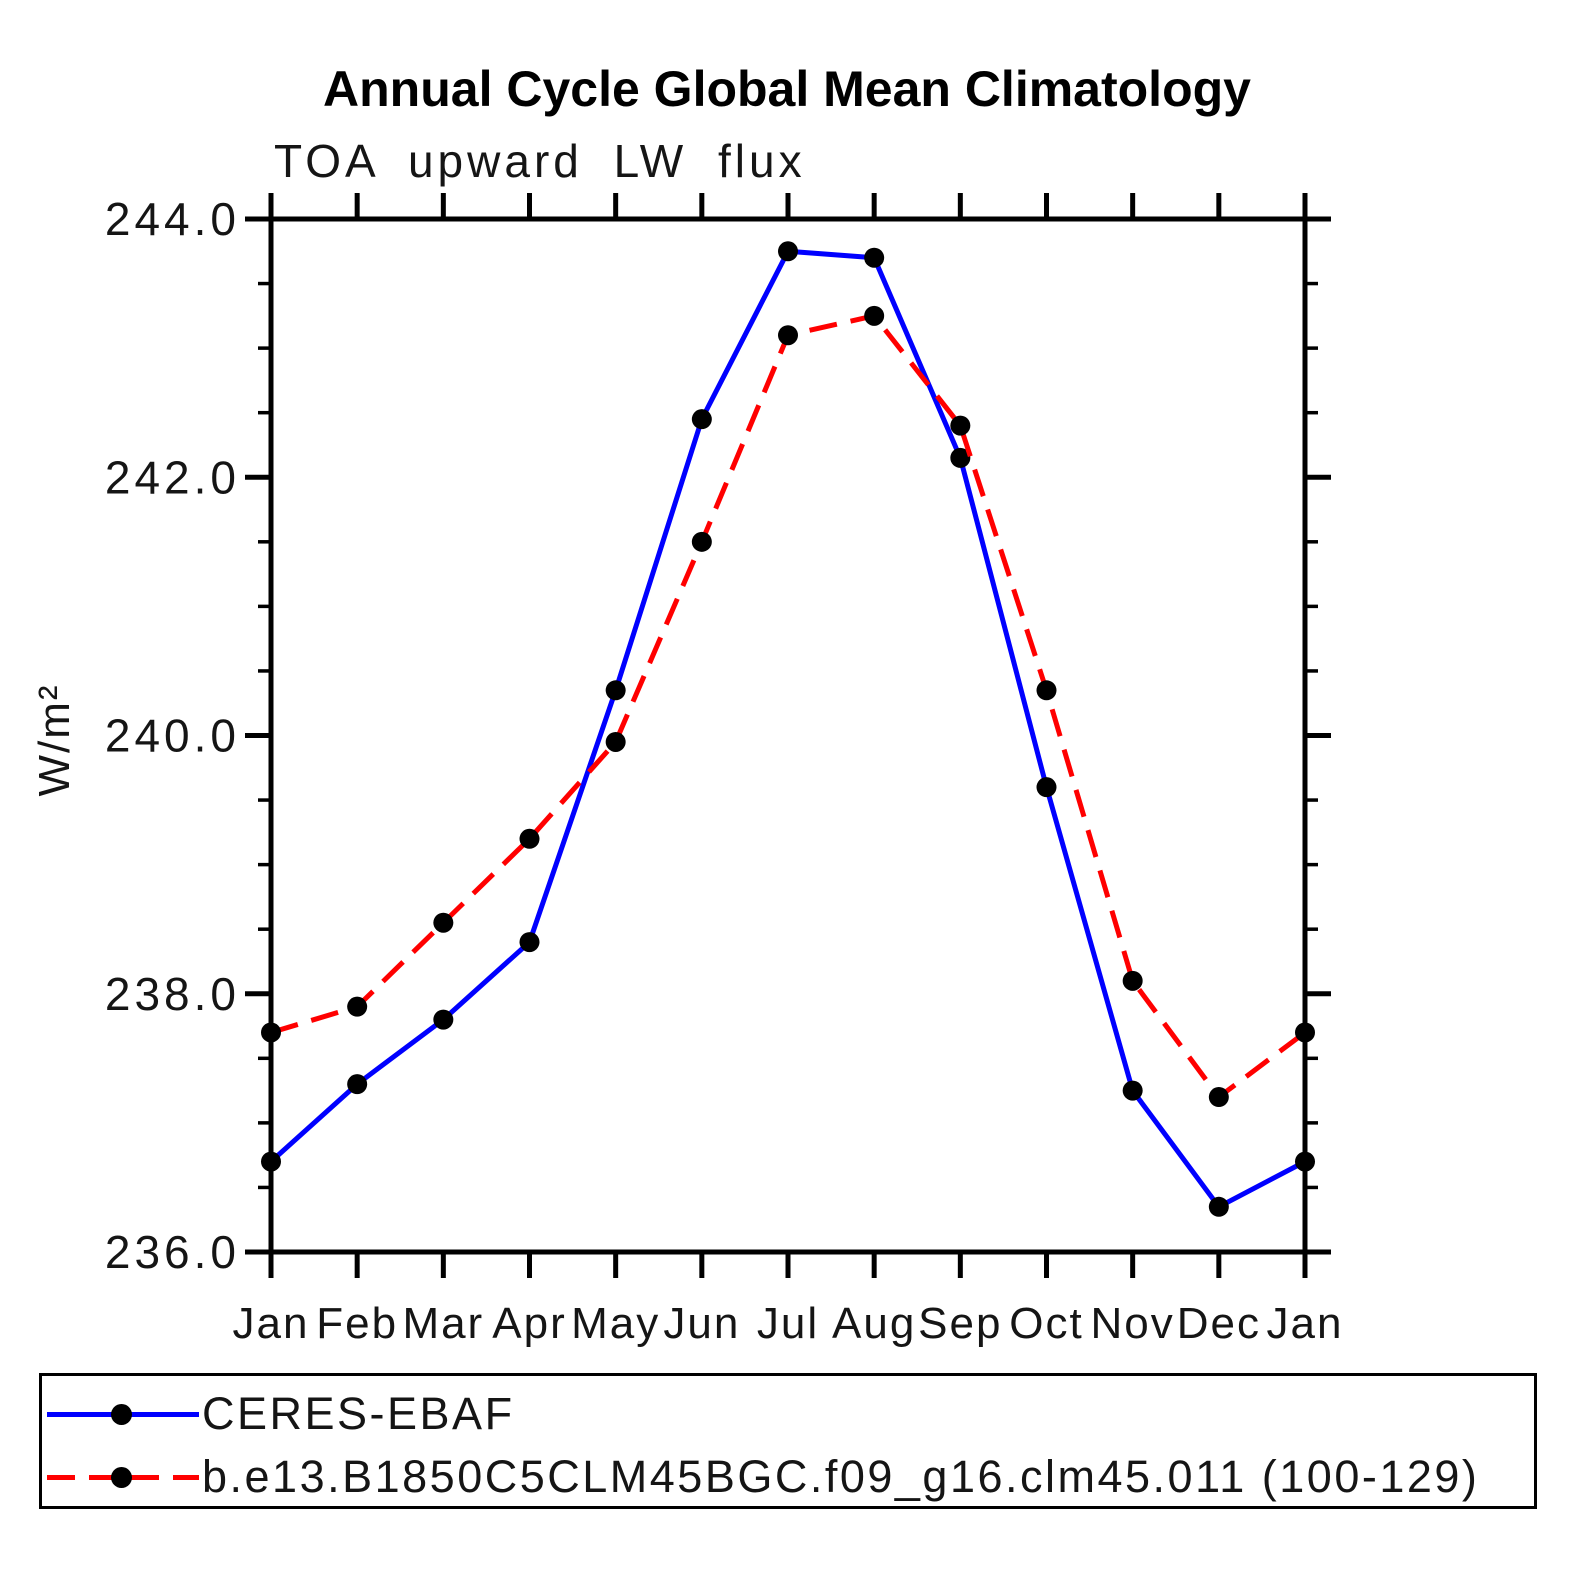 This screenshot has width=1574, height=1574. Describe the element at coordinates (1133, 1323) in the screenshot. I see `x-tick-label: Nov` at that location.